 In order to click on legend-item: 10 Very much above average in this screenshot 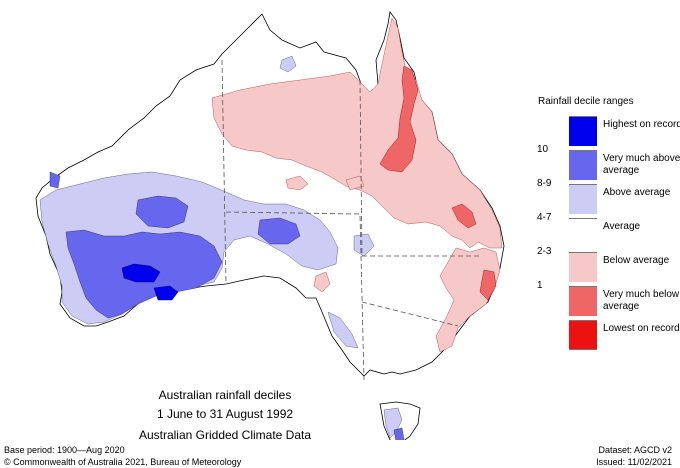, I will do `click(607, 162)`.